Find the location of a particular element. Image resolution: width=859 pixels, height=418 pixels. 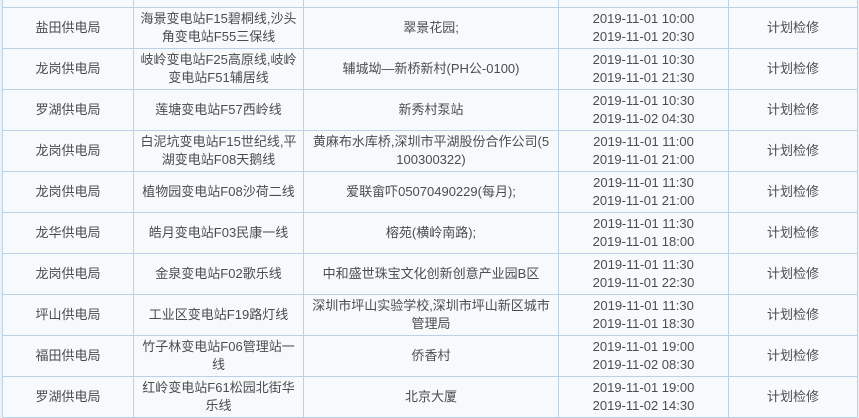

cell-time: 2019-11-01 11:30 2019-11-01 18:30 is located at coordinates (643, 315).